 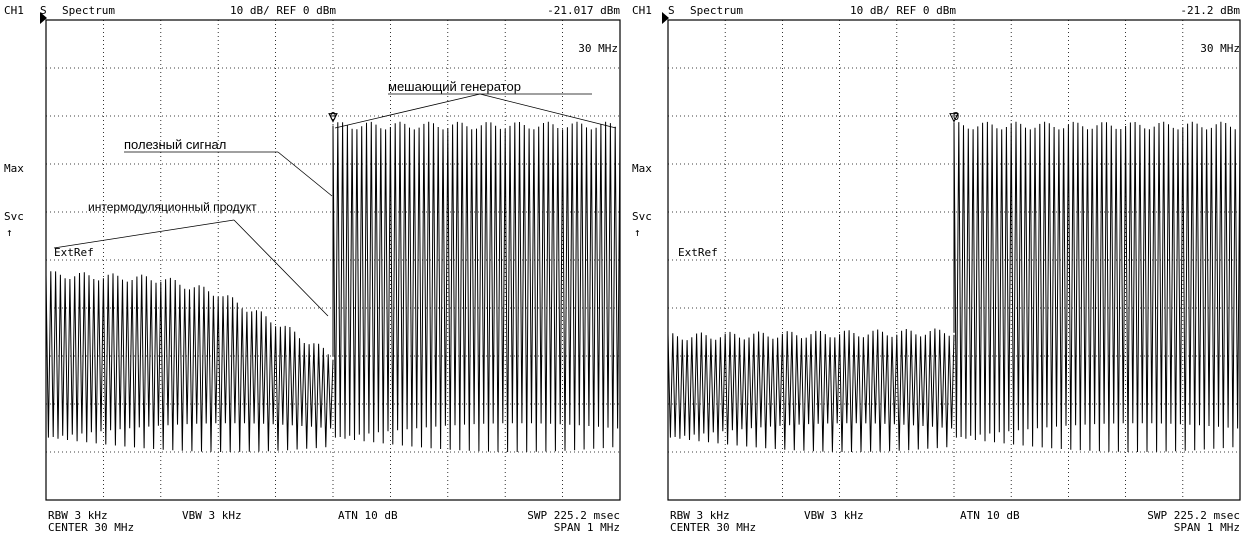 What do you see at coordinates (454, 86) in the screenshot?
I see `annotation-interferer: мешающий генератор` at bounding box center [454, 86].